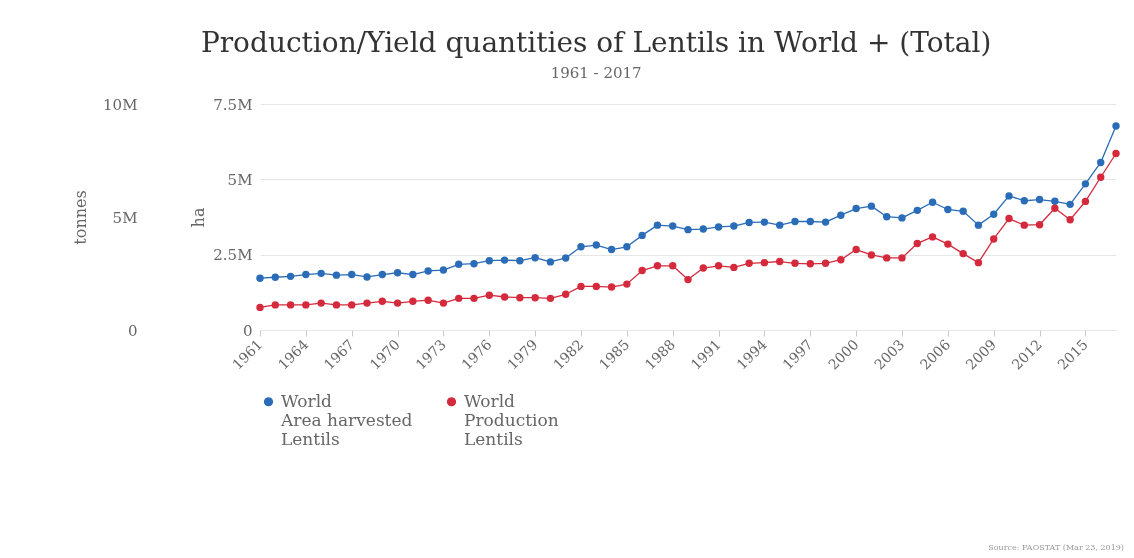  What do you see at coordinates (120, 104) in the screenshot?
I see `y2-tick-label: 10M` at bounding box center [120, 104].